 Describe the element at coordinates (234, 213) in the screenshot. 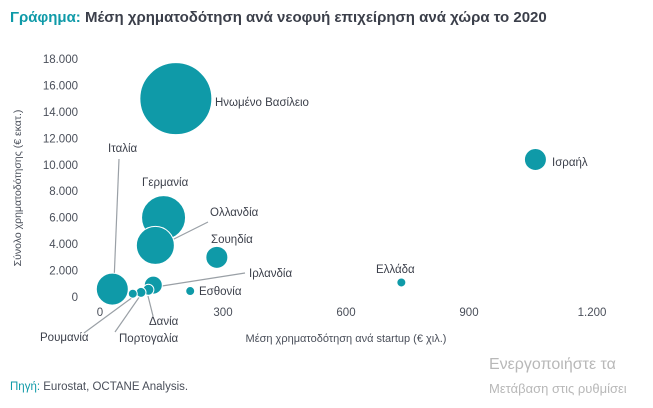

I see `point-label: Ολλανδία` at that location.